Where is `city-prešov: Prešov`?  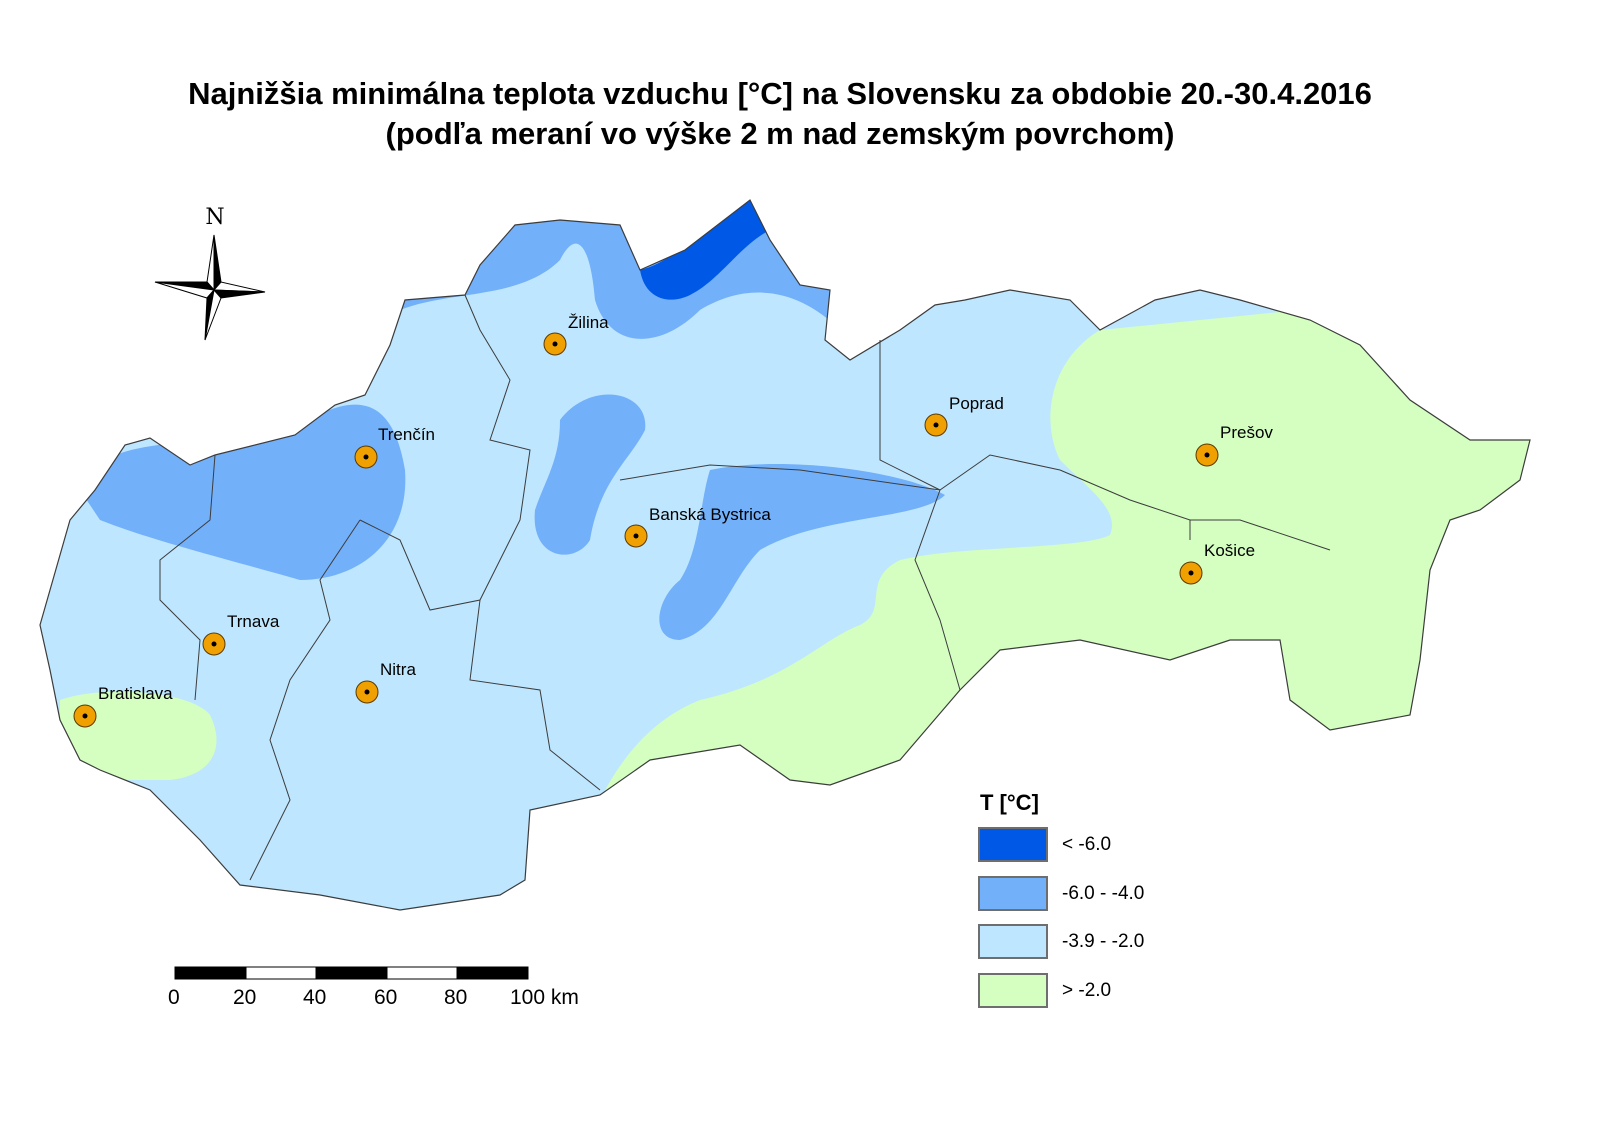
city-prešov: Prešov is located at coordinates (1234, 445).